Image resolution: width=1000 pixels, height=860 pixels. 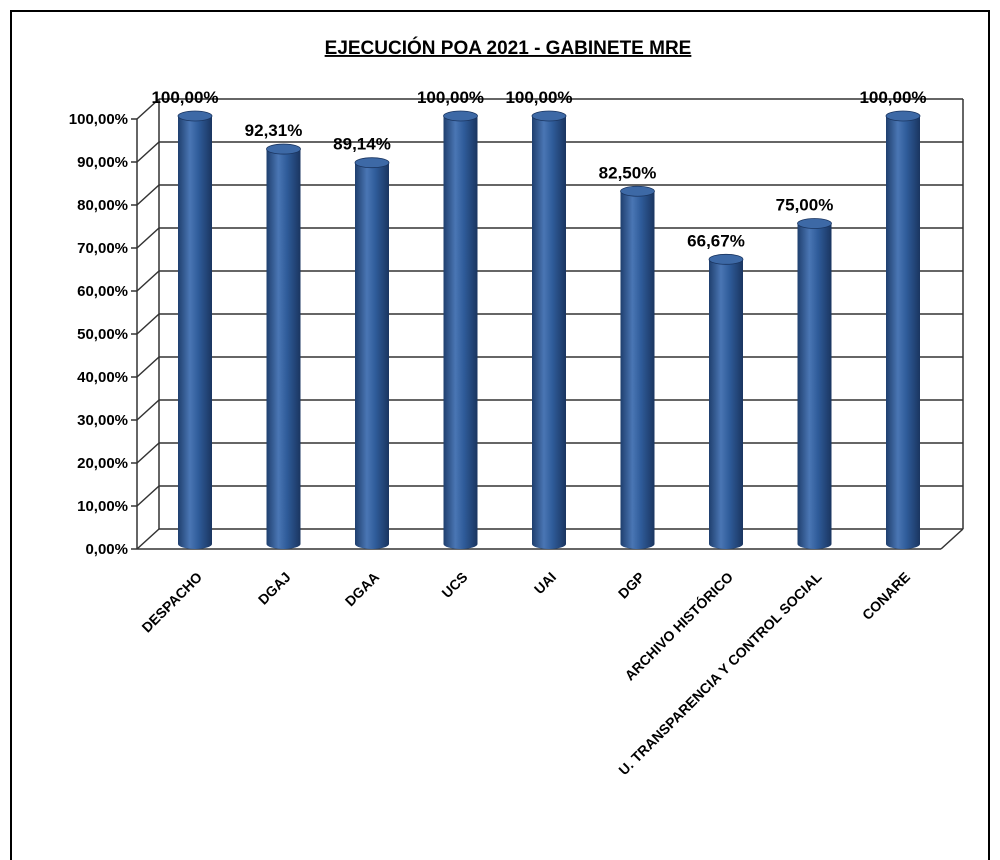 I want to click on data-label: 66,67%, so click(x=716, y=240).